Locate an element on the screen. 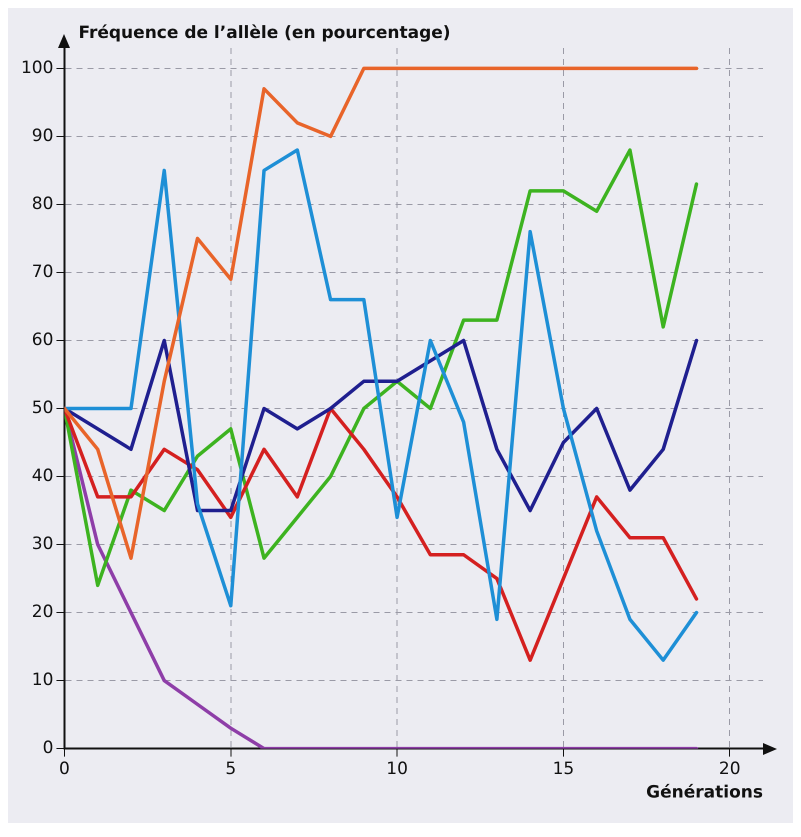 The width and height of the screenshot is (801, 837). y-tick-label: 30 is located at coordinates (43, 544).